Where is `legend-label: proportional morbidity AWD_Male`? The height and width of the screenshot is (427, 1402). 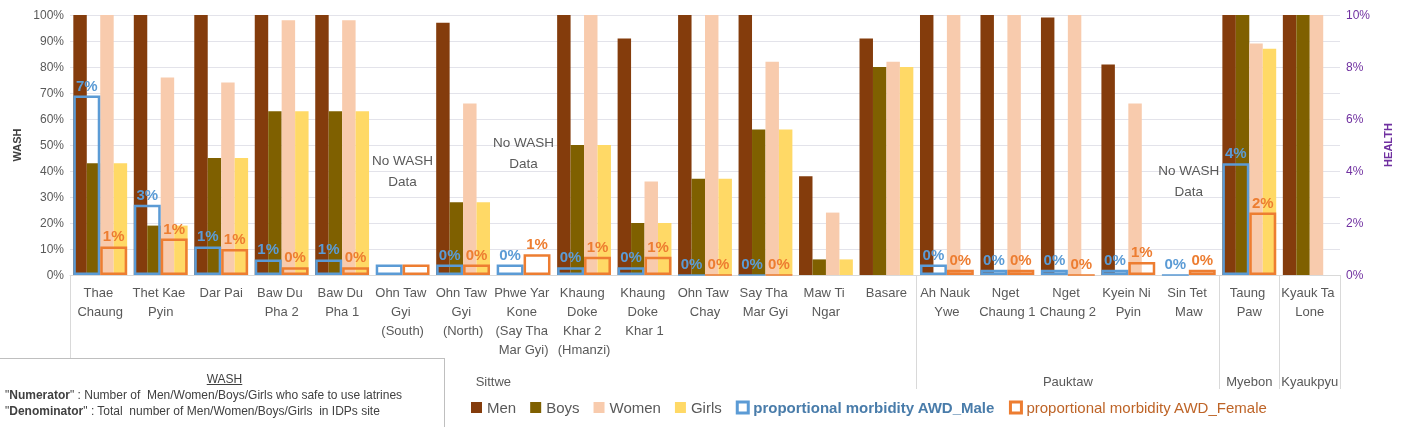 legend-label: proportional morbidity AWD_Male is located at coordinates (874, 407).